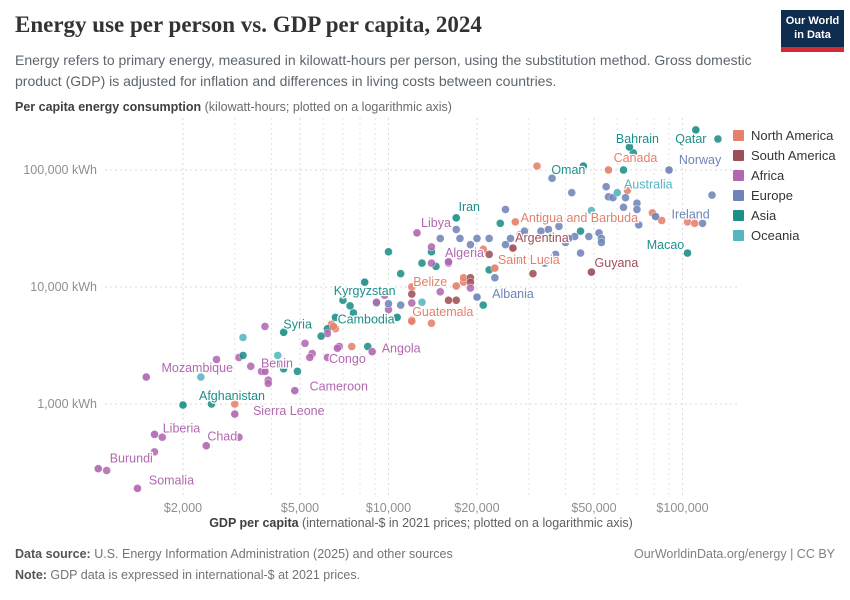 The height and width of the screenshot is (600, 850). What do you see at coordinates (456, 218) in the screenshot?
I see `data-point-iran` at bounding box center [456, 218].